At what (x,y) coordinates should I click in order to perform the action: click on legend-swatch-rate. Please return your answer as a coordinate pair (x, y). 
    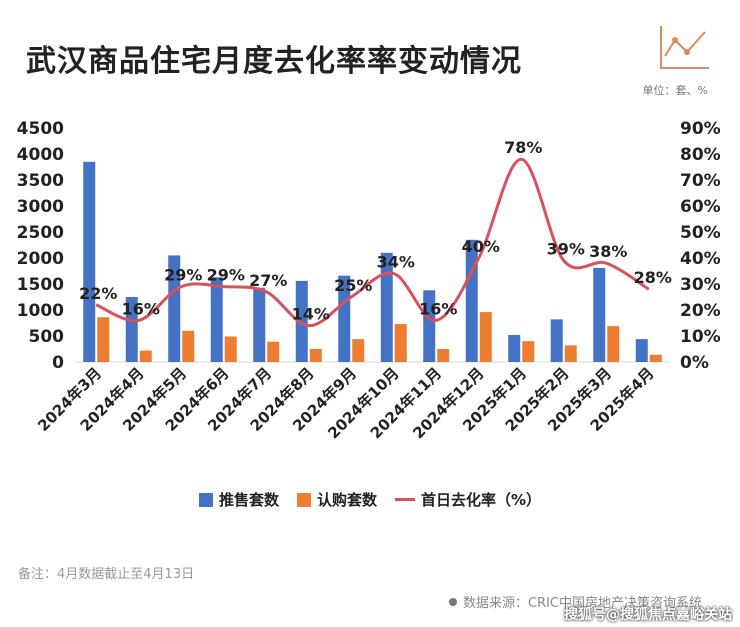
    Looking at the image, I should click on (405, 499).